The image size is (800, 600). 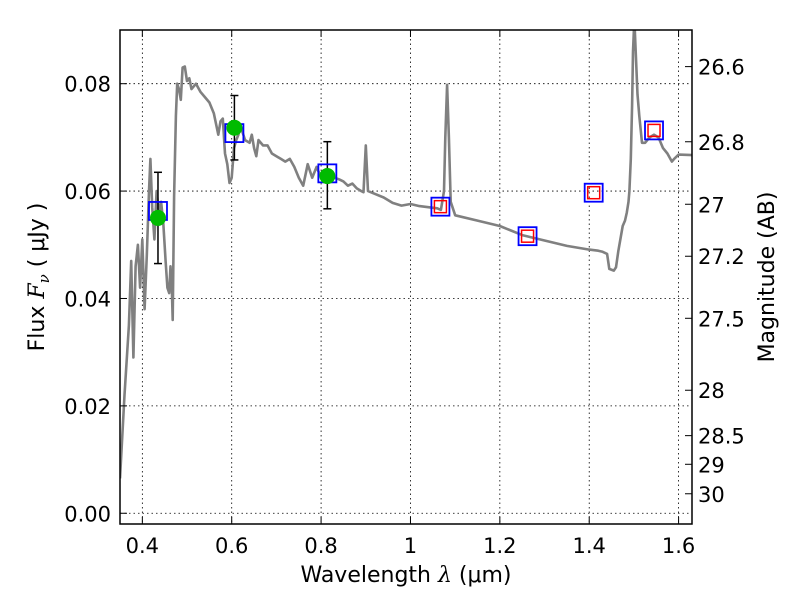 What do you see at coordinates (499, 546) in the screenshot?
I see `x-tick-label: 1.2` at bounding box center [499, 546].